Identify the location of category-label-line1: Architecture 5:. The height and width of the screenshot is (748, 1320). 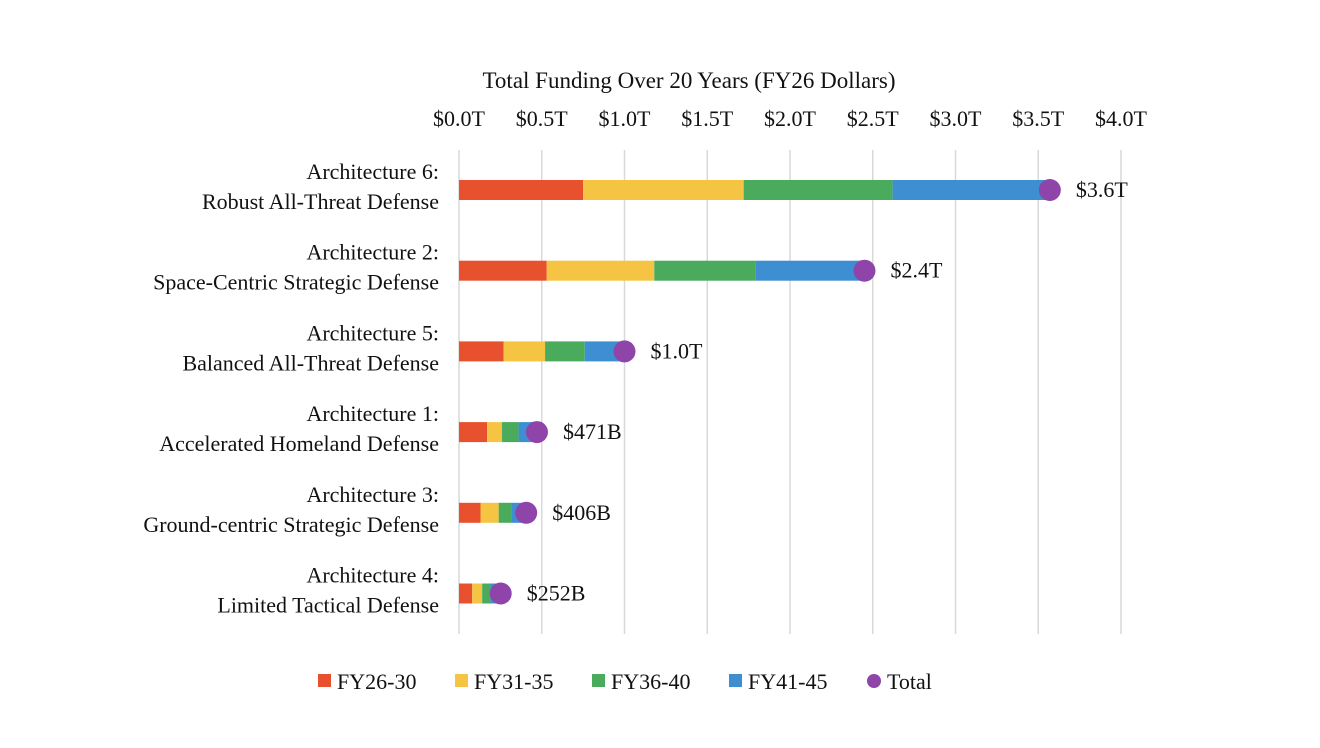
(372, 332).